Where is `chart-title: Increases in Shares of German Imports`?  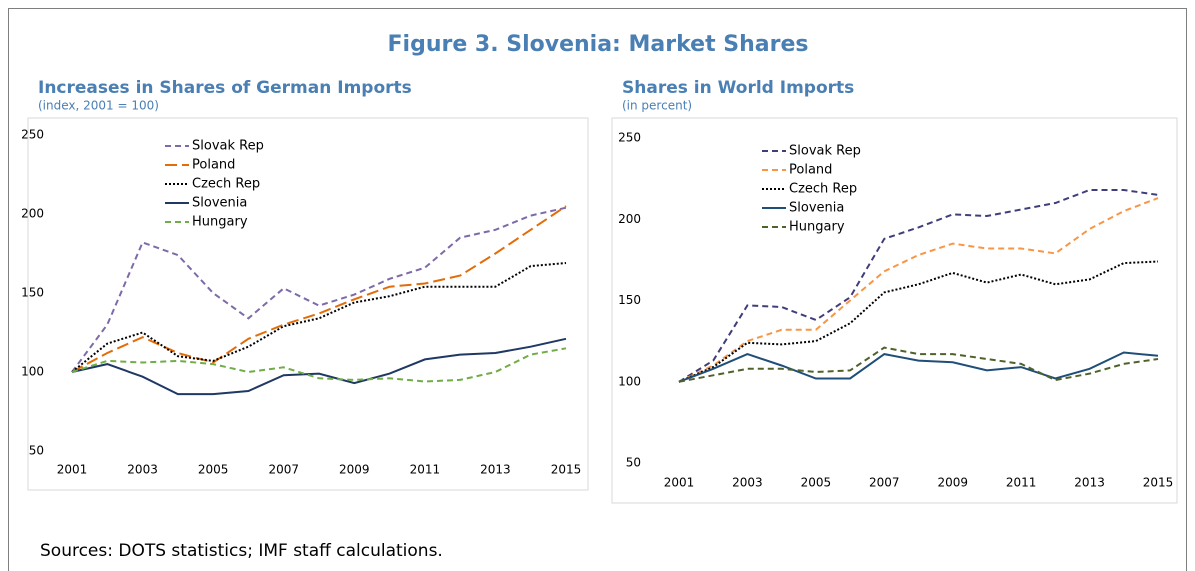
chart-title: Increases in Shares of German Imports is located at coordinates (225, 88).